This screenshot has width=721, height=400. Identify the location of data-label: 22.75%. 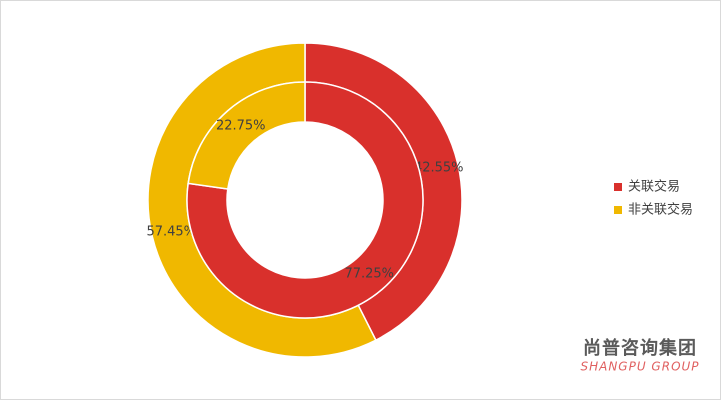
(241, 125).